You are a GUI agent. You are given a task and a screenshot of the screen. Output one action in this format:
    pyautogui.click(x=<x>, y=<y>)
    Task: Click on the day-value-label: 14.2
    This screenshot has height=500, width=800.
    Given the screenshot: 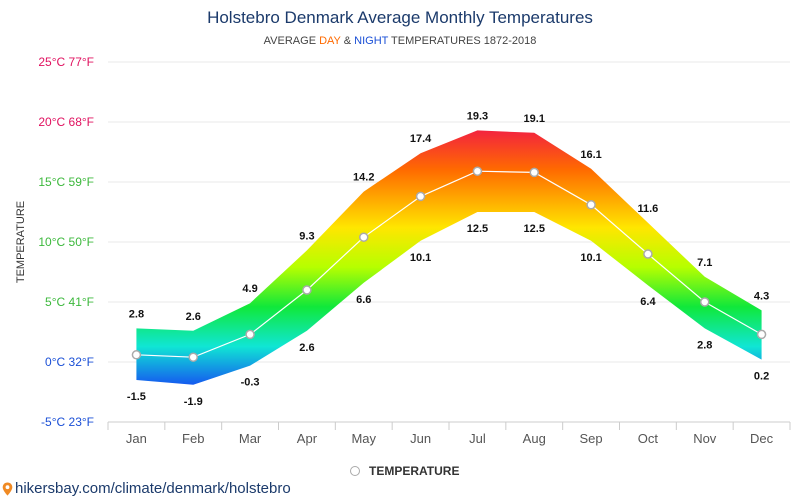 What is the action you would take?
    pyautogui.click(x=363, y=178)
    